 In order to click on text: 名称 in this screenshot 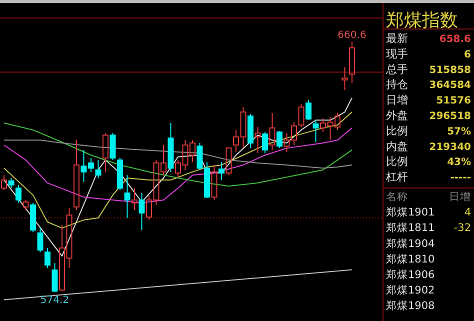, I will do `click(397, 197)`.